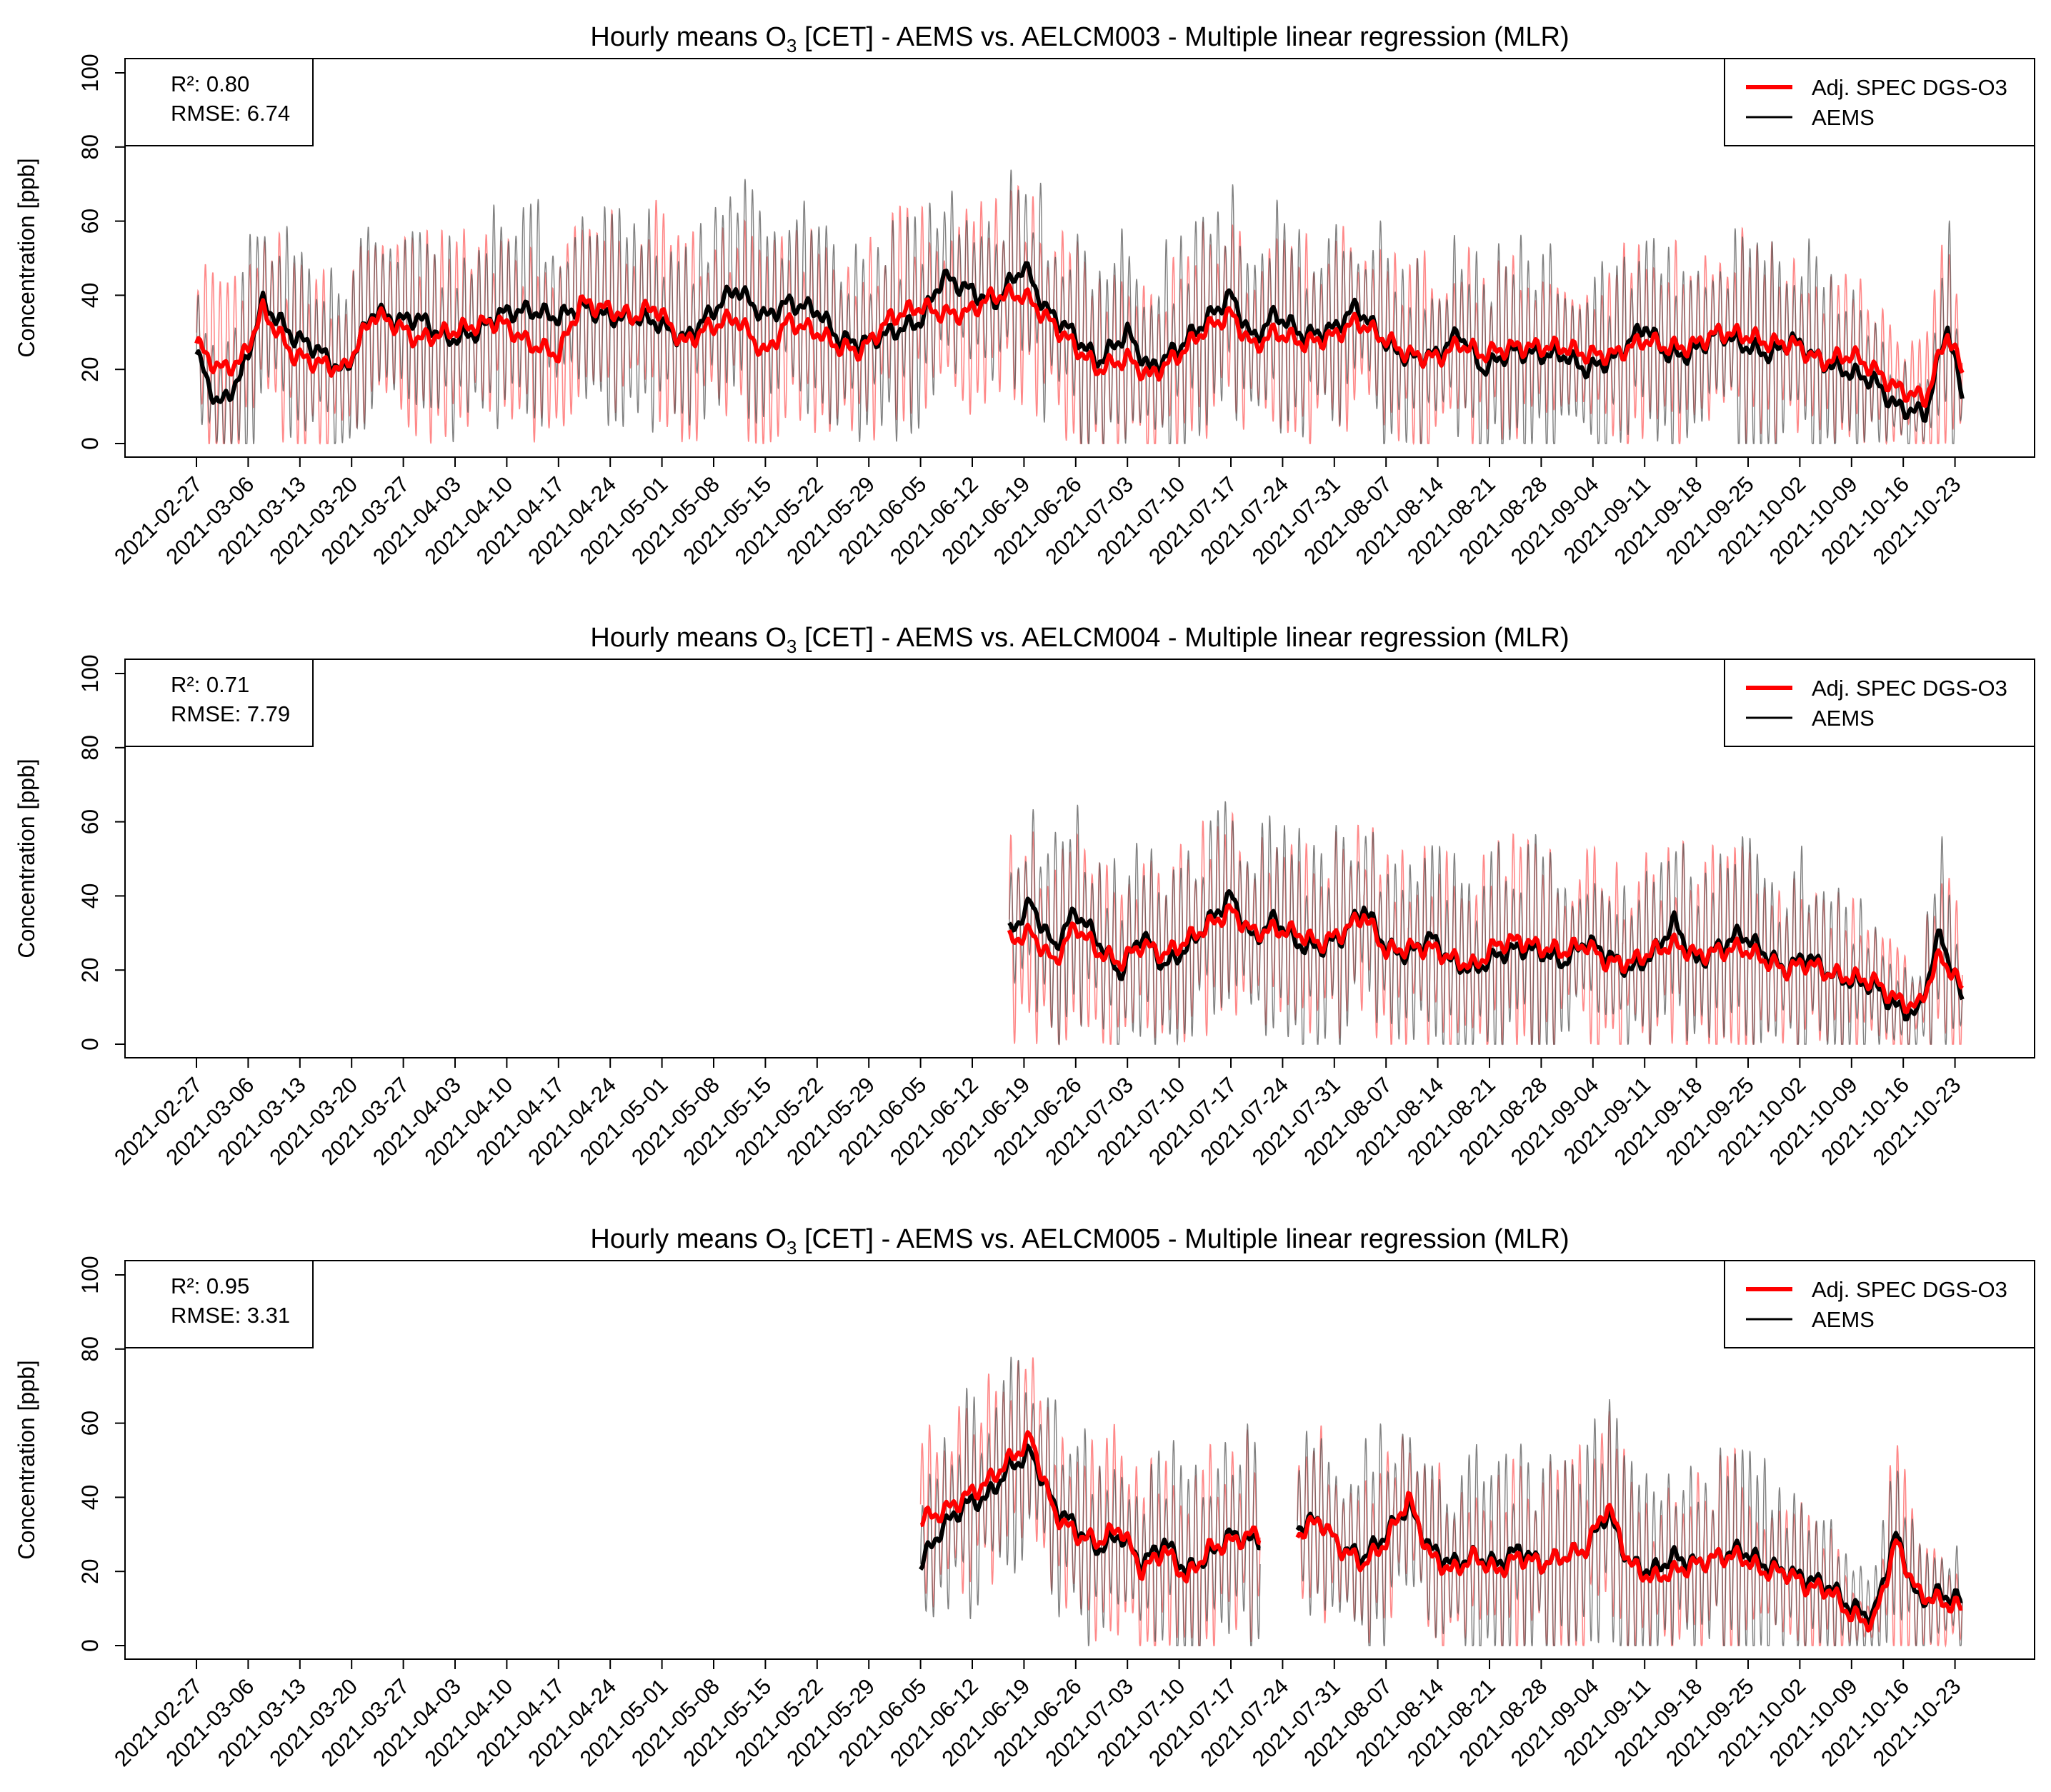 The image size is (2051, 1792). I want to click on stats-box: R²: 0.95 RMSE: 3.31, so click(219, 1304).